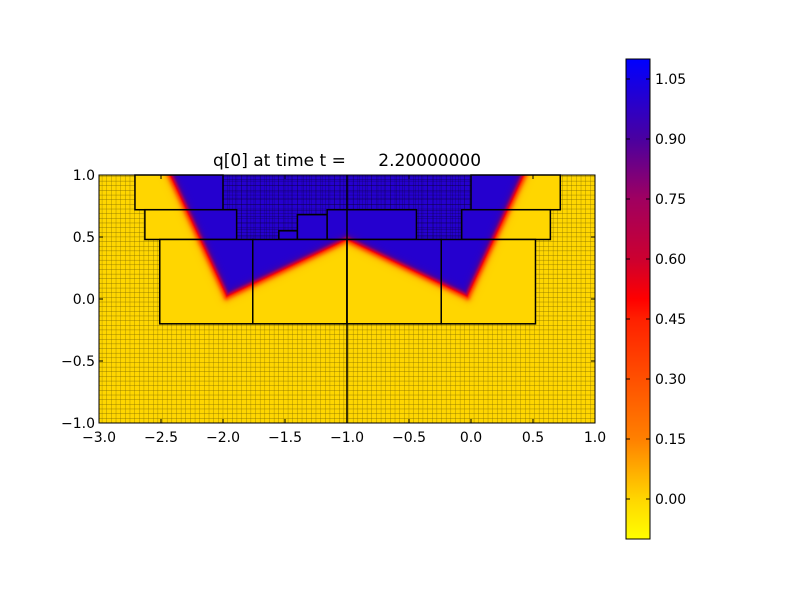 The height and width of the screenshot is (600, 800). What do you see at coordinates (670, 200) in the screenshot?
I see `colorbar-tick-label: 0.75` at bounding box center [670, 200].